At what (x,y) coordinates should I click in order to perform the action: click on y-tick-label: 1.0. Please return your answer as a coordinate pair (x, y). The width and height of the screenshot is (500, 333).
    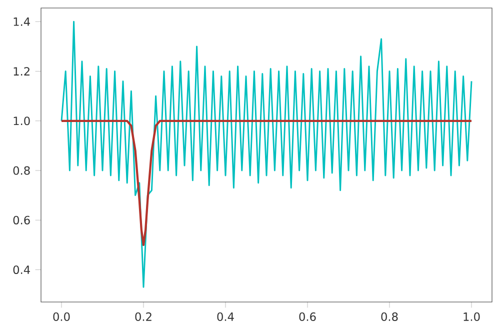
    Looking at the image, I should click on (22, 121).